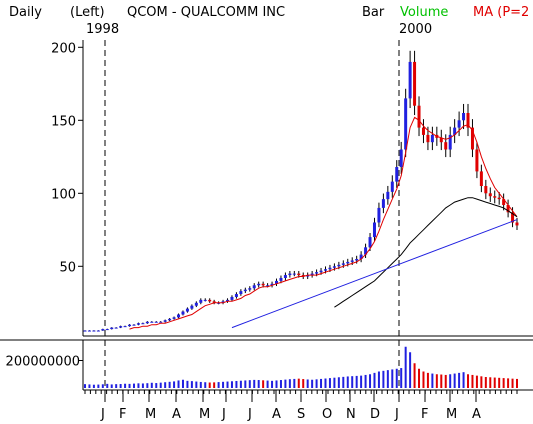 The image size is (533, 424). Describe the element at coordinates (373, 12) in the screenshot. I see `bar-label: Bar` at that location.